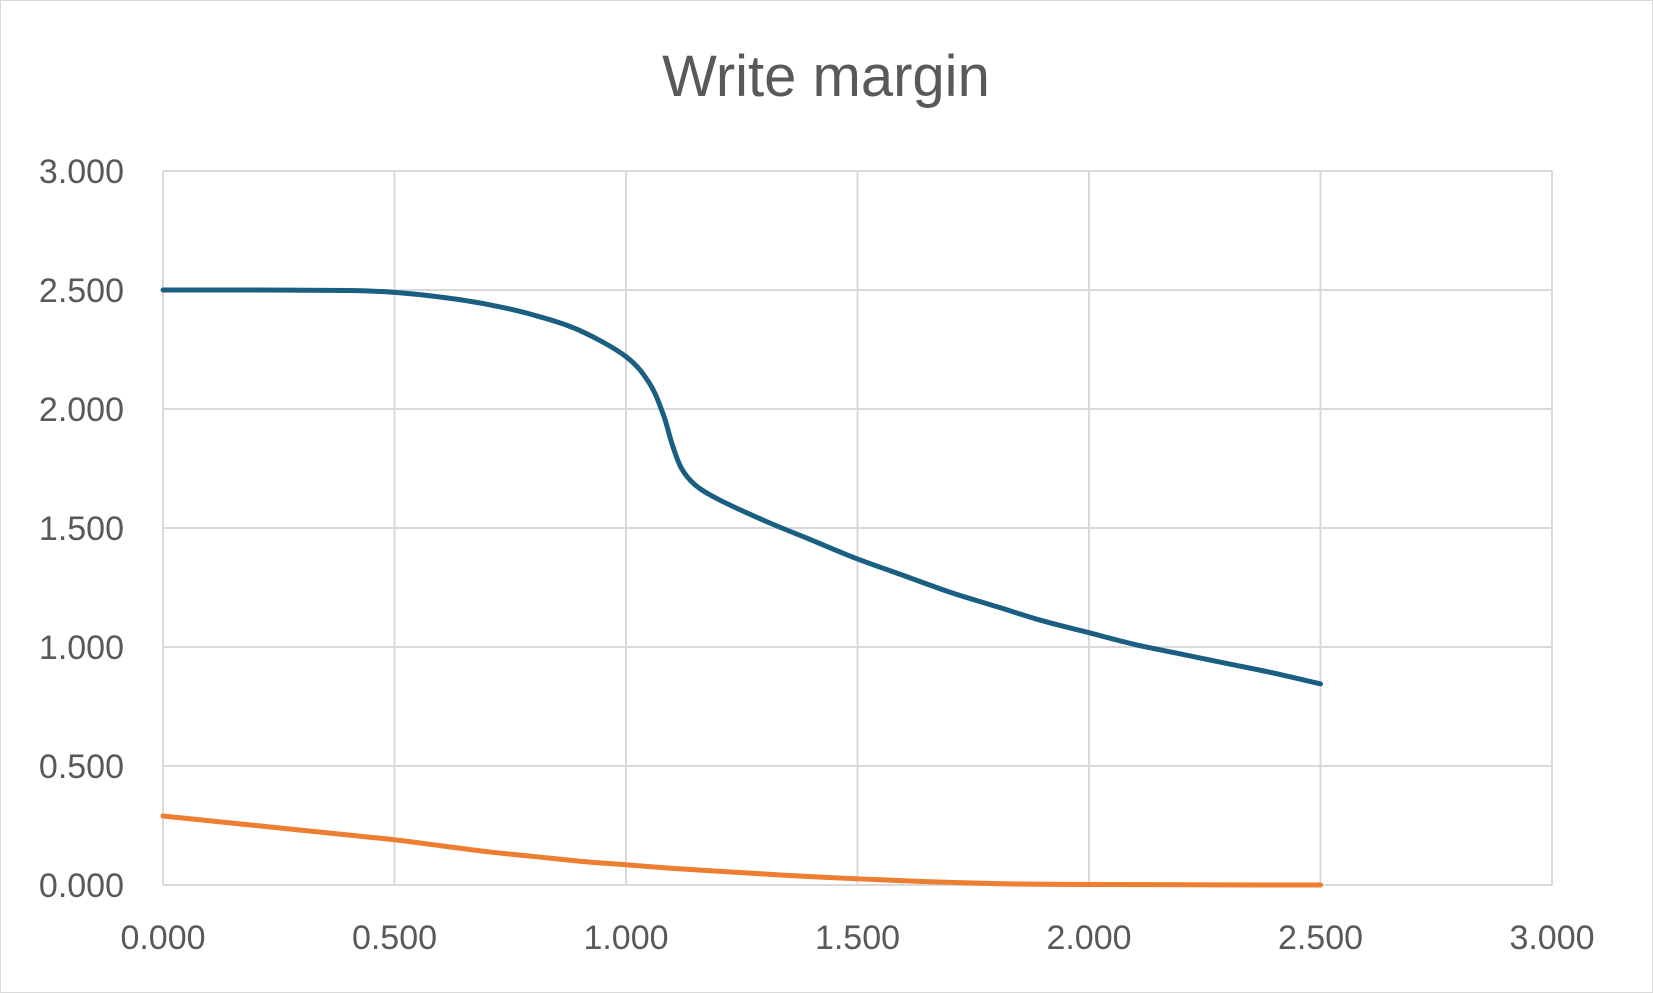 The height and width of the screenshot is (993, 1653). Describe the element at coordinates (81, 410) in the screenshot. I see `y-tick-label: 2.000` at that location.